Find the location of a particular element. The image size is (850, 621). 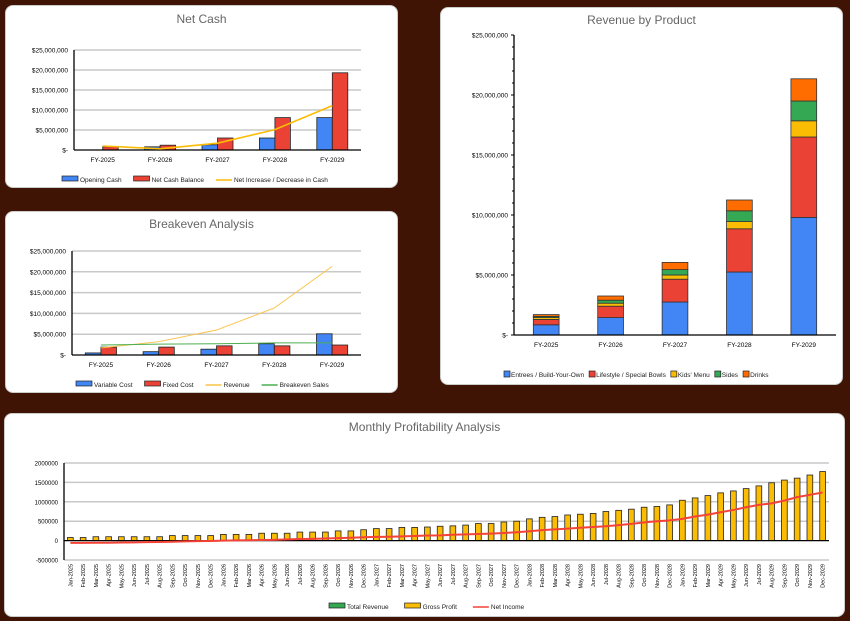

x-tick-label: Jun-2027 is located at coordinates (441, 575).